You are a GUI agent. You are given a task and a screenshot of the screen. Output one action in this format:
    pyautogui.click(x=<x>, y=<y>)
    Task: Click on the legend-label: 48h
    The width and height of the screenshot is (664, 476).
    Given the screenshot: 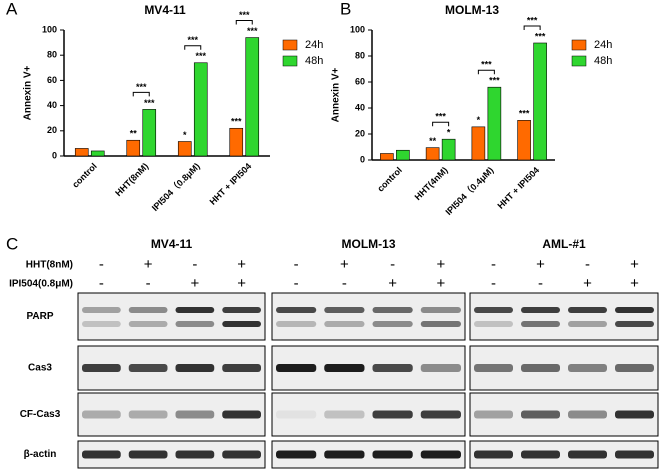 What is the action you would take?
    pyautogui.click(x=603, y=61)
    